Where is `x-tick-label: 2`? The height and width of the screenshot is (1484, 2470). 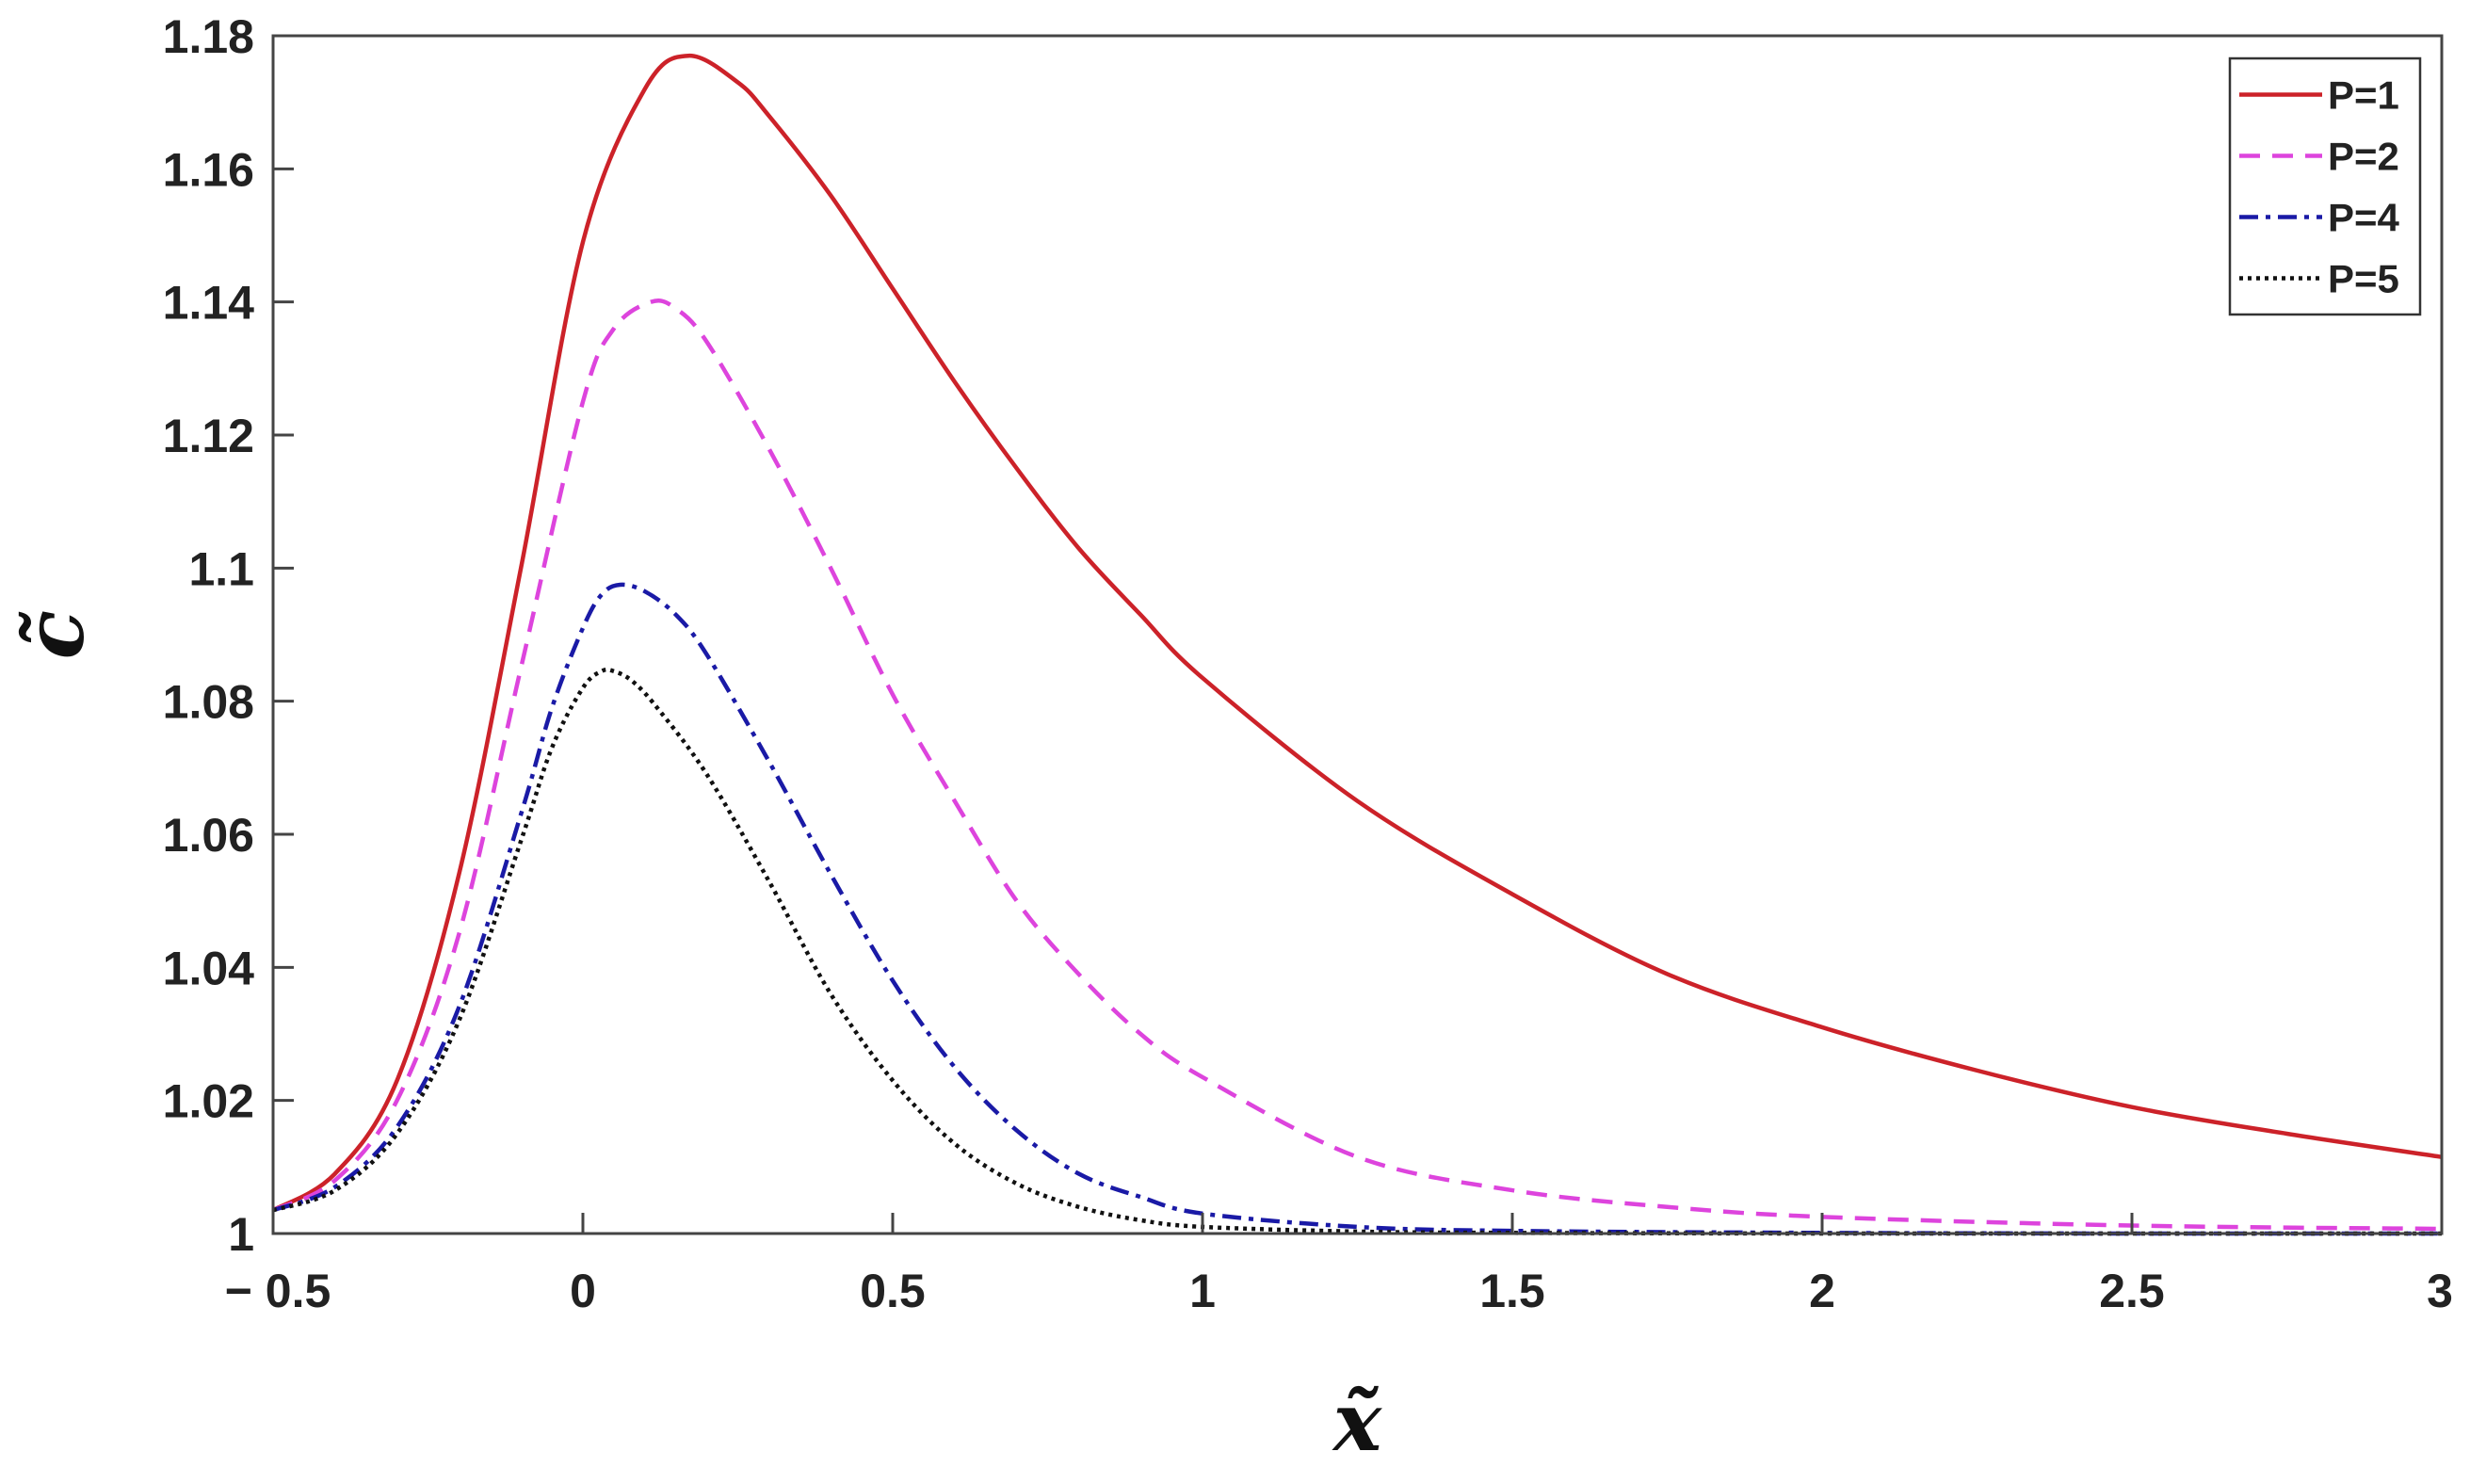
x-tick-label: 2 is located at coordinates (1822, 1291).